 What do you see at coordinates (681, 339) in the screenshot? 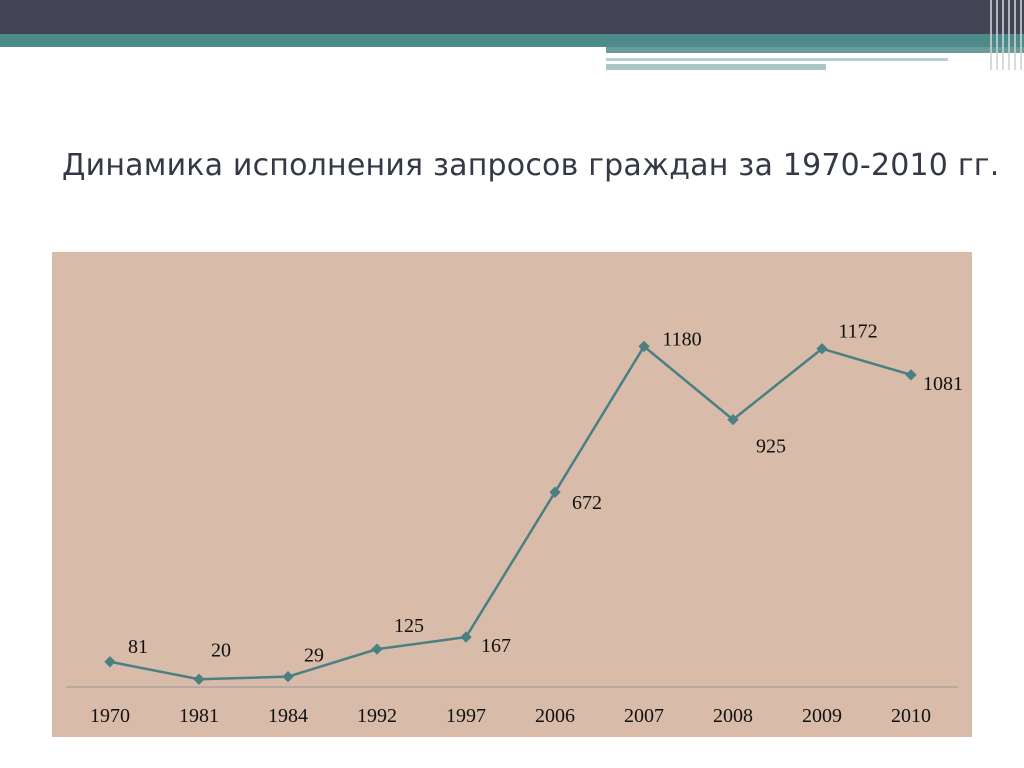
I see `data-label: 1180` at bounding box center [681, 339].